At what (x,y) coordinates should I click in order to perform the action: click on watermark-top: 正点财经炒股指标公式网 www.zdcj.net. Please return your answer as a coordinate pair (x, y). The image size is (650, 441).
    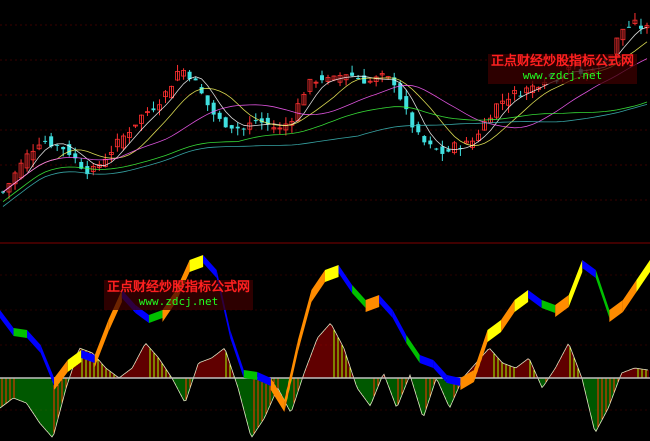
    Looking at the image, I should click on (563, 69).